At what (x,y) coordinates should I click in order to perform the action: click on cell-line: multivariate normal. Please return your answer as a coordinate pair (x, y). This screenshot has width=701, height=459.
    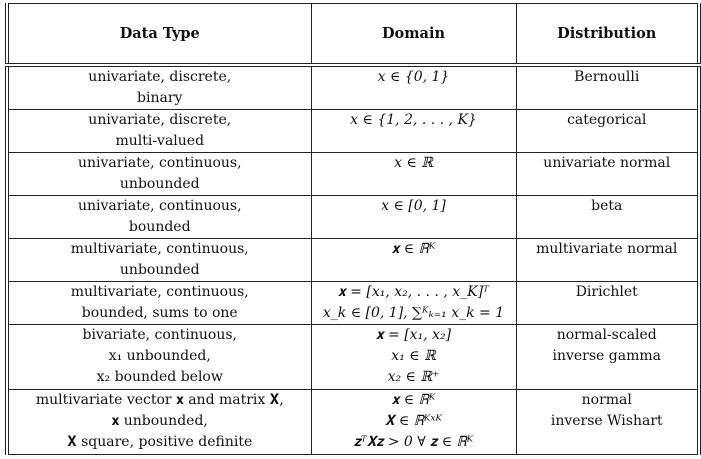
    Looking at the image, I should click on (607, 248).